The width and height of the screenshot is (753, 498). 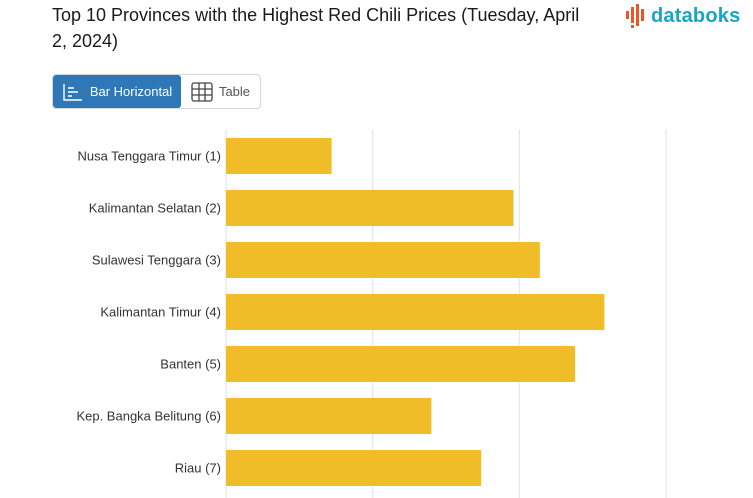 What do you see at coordinates (155, 208) in the screenshot?
I see `category-label-2: Kalimantan Selatan (2)` at bounding box center [155, 208].